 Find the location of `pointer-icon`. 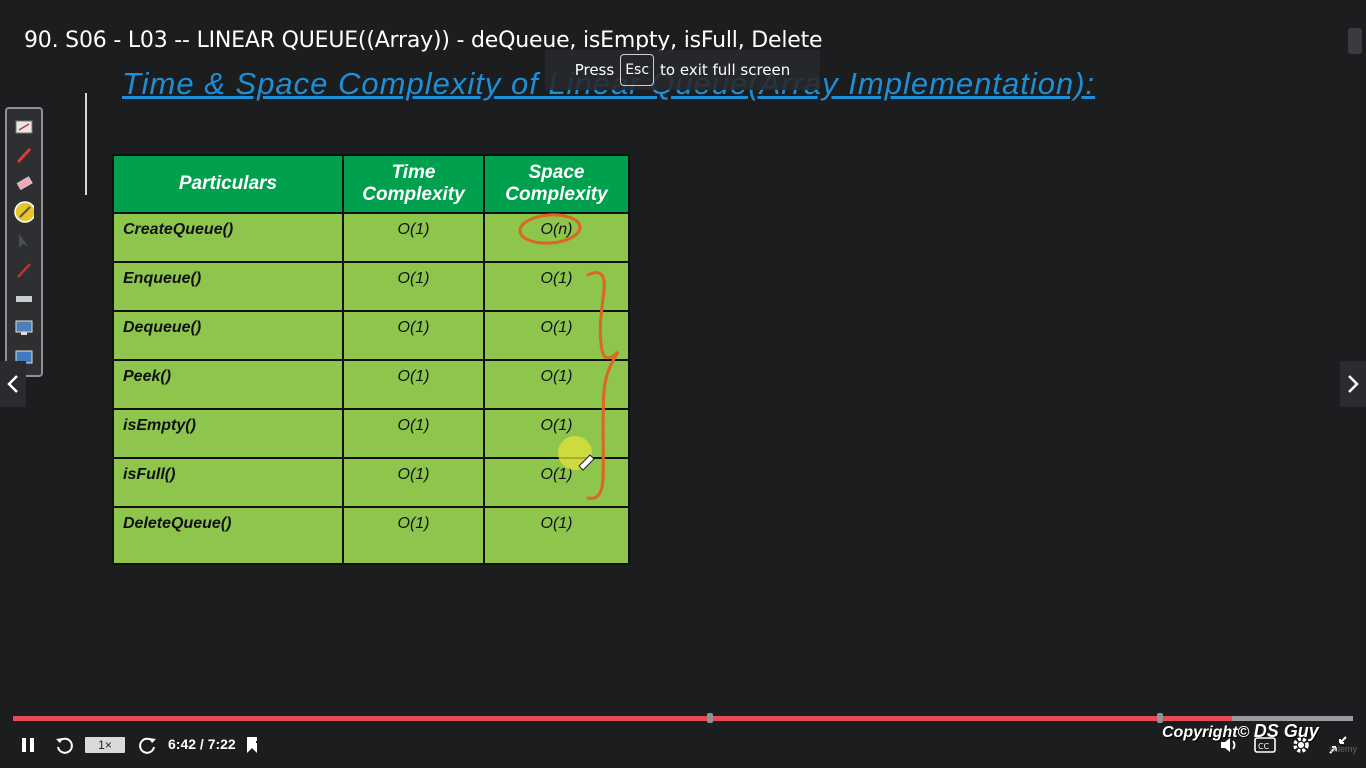

pointer-icon is located at coordinates (24, 241).